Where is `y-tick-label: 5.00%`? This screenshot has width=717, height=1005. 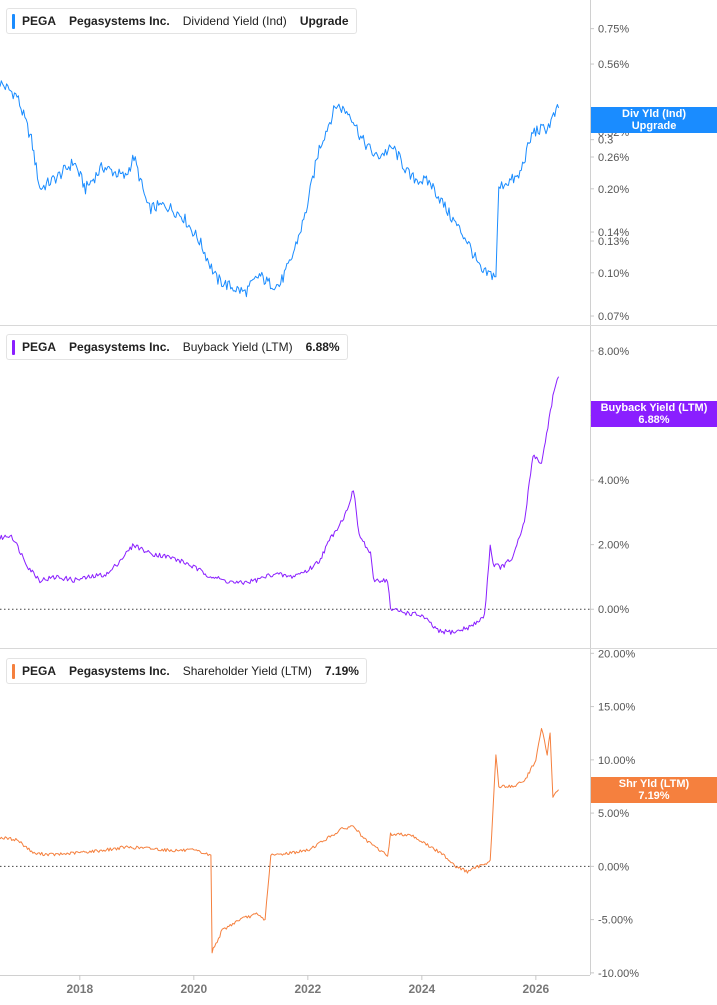
y-tick-label: 5.00% is located at coordinates (613, 814).